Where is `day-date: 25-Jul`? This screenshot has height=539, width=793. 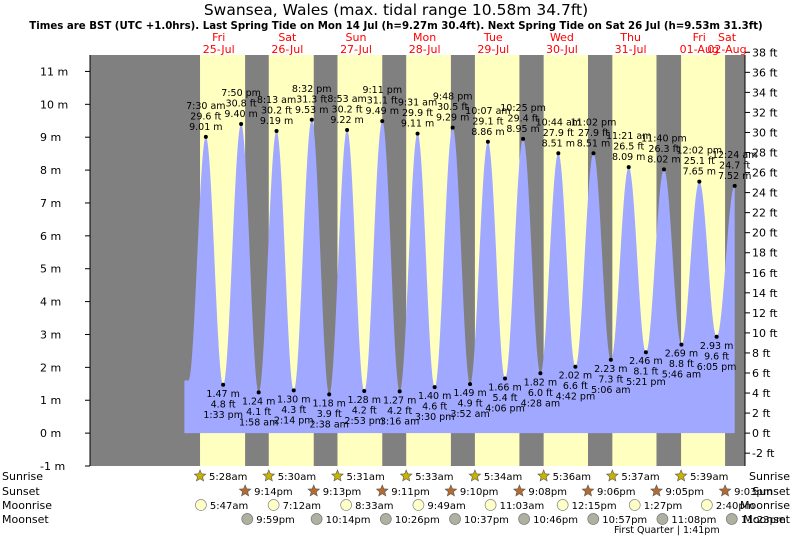
day-date: 25-Jul is located at coordinates (219, 49).